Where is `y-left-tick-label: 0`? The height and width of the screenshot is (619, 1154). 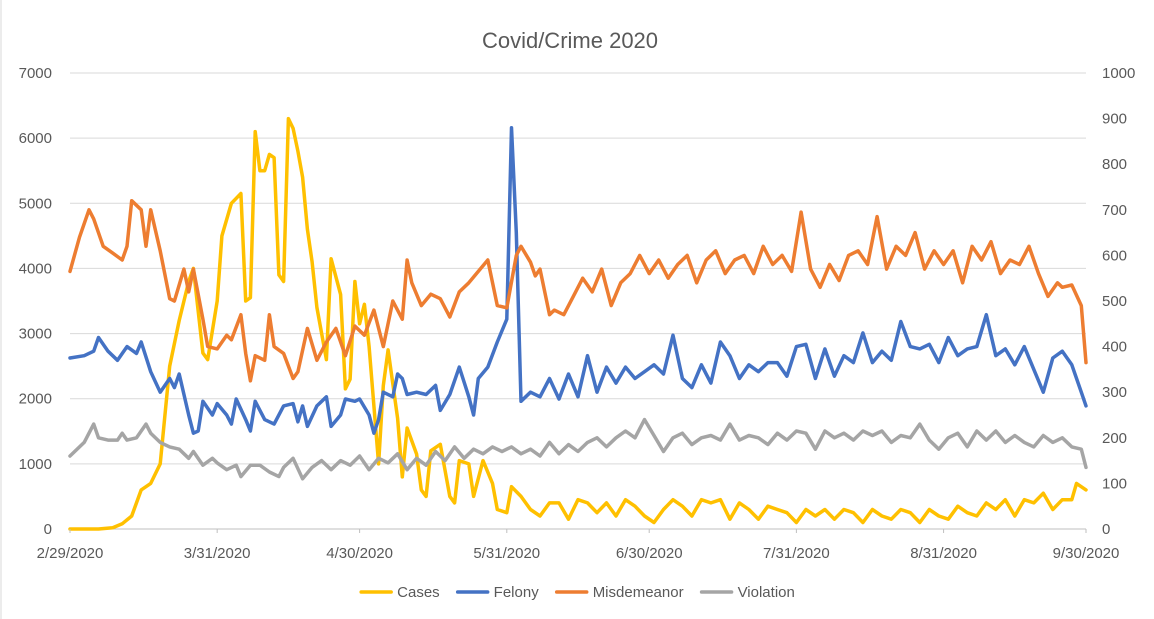
y-left-tick-label: 0 is located at coordinates (48, 529).